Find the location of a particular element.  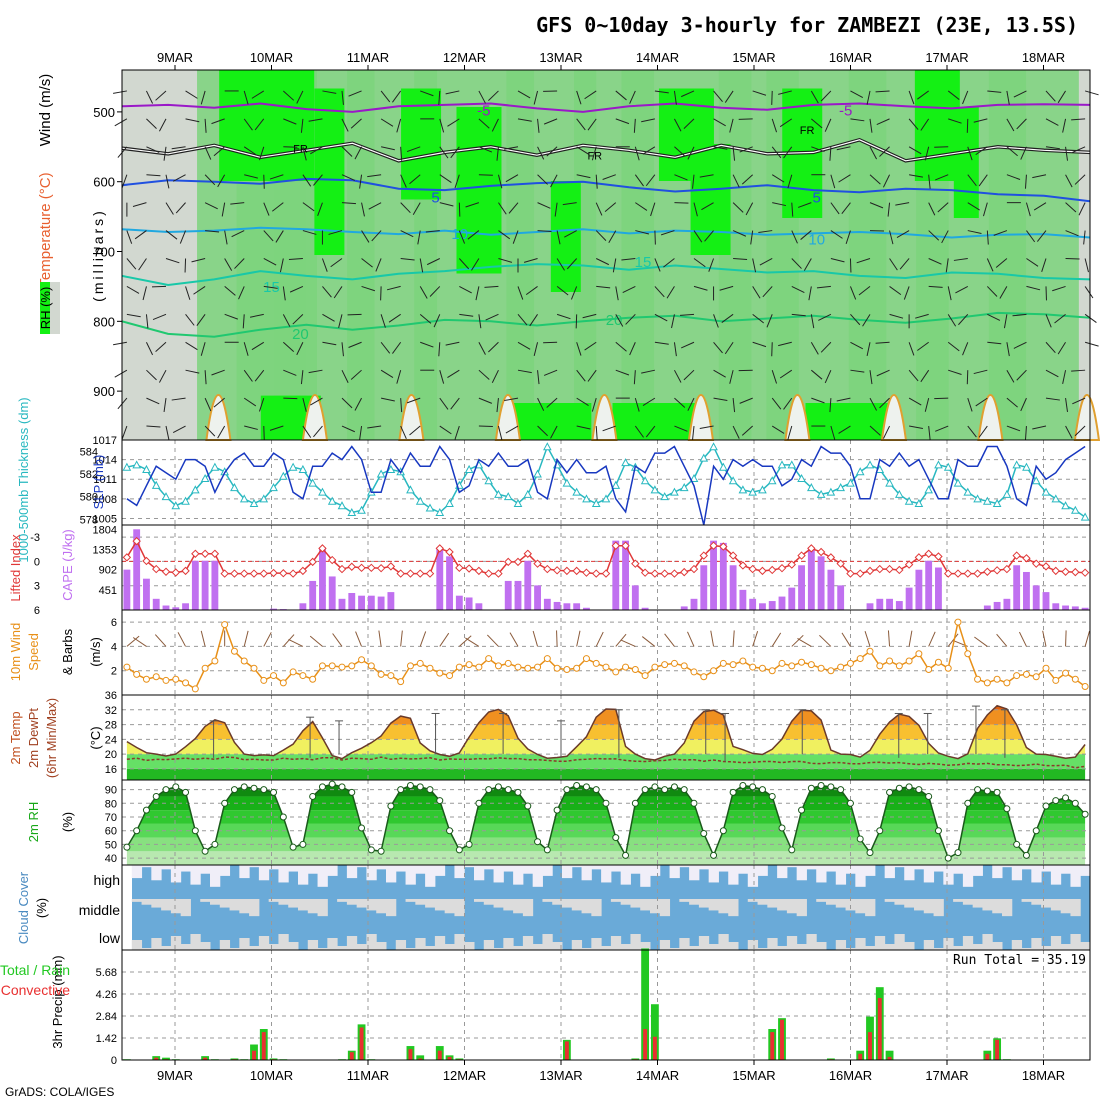

y-tick-label: 50 is located at coordinates (111, 845).